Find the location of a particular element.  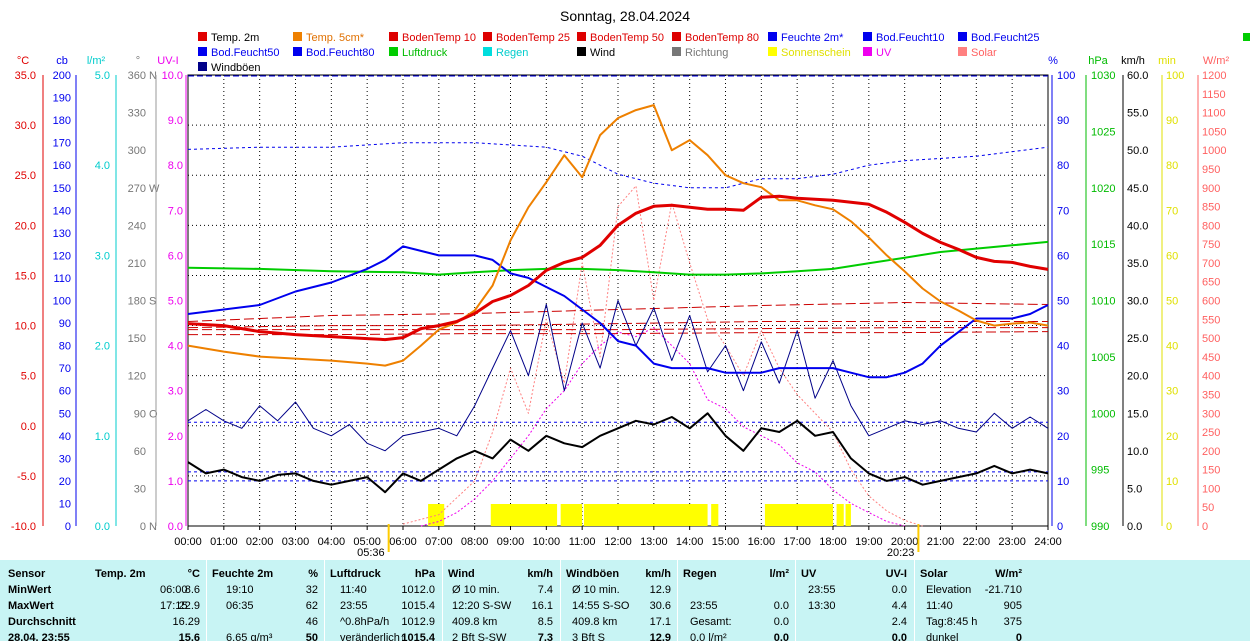

axis-tick-solar: 400 is located at coordinates (1211, 377).